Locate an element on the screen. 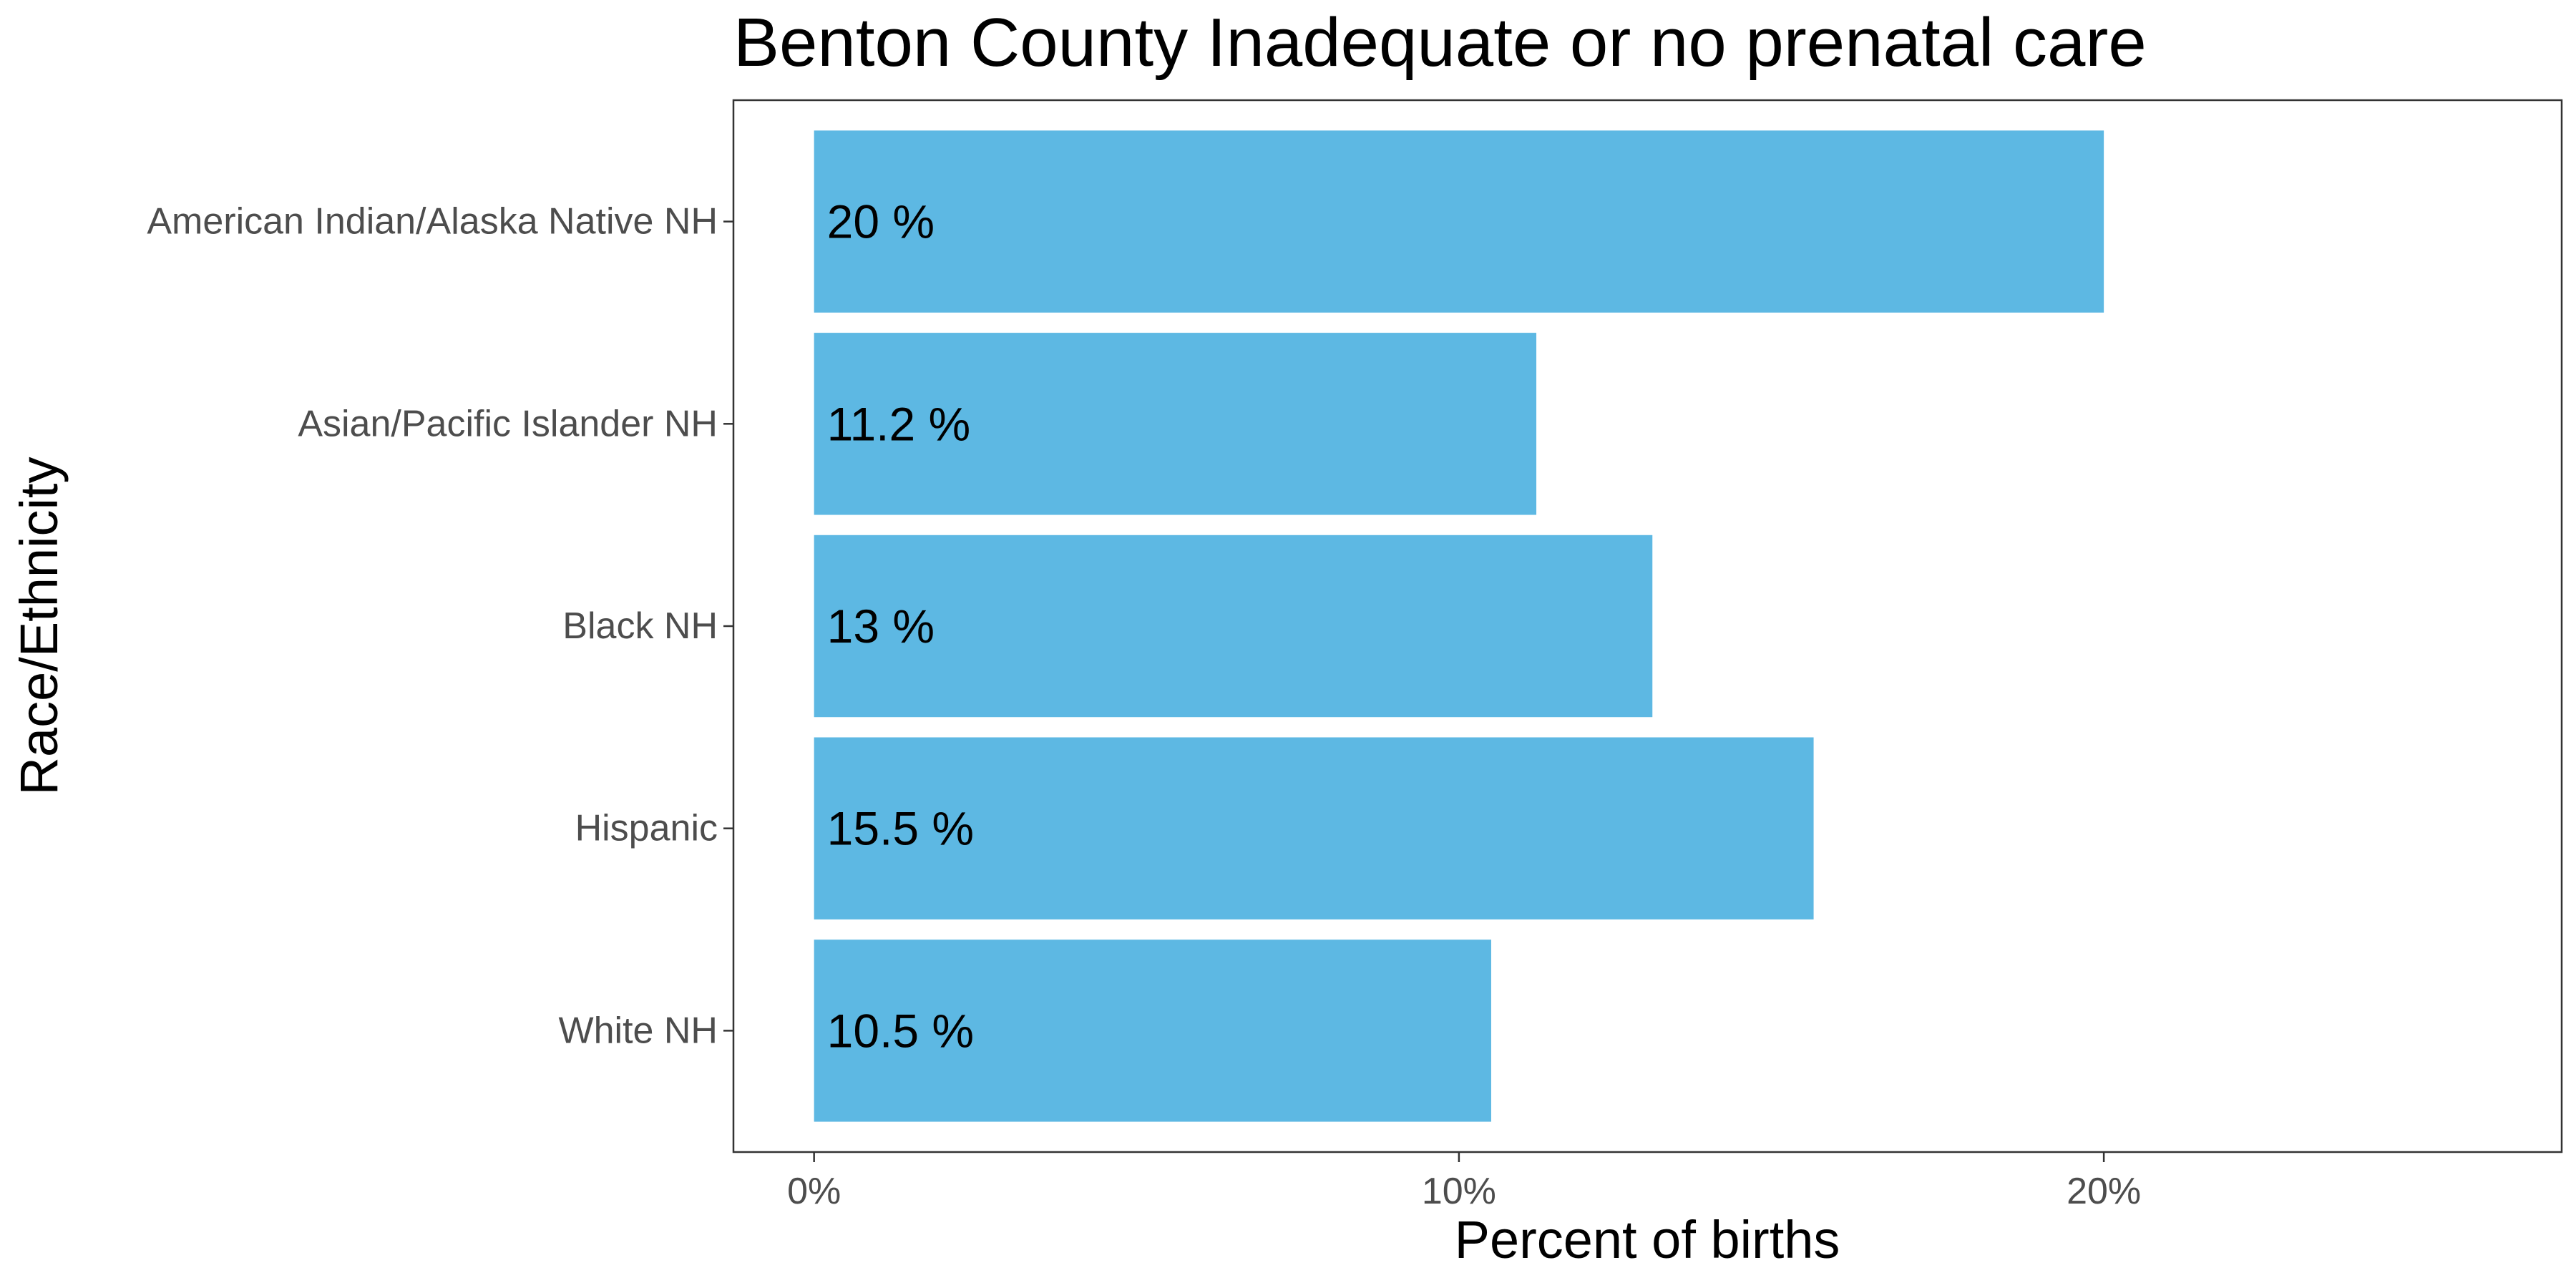 This screenshot has height=1288, width=2576. x-tick-label: 0% is located at coordinates (814, 1191).